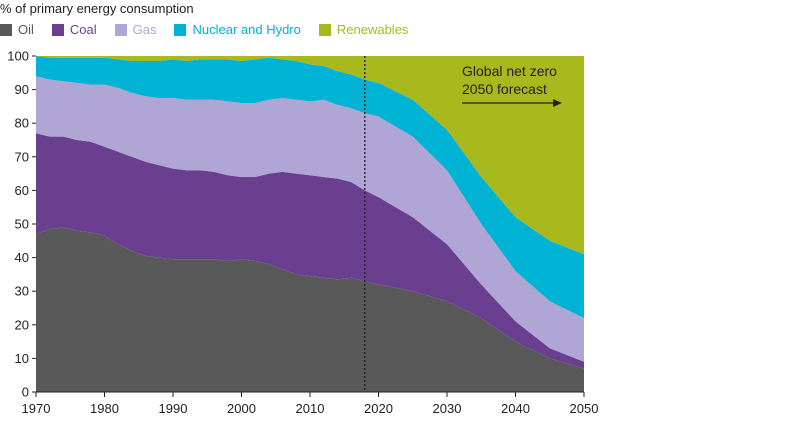  I want to click on y-tick-label: 50, so click(22, 224).